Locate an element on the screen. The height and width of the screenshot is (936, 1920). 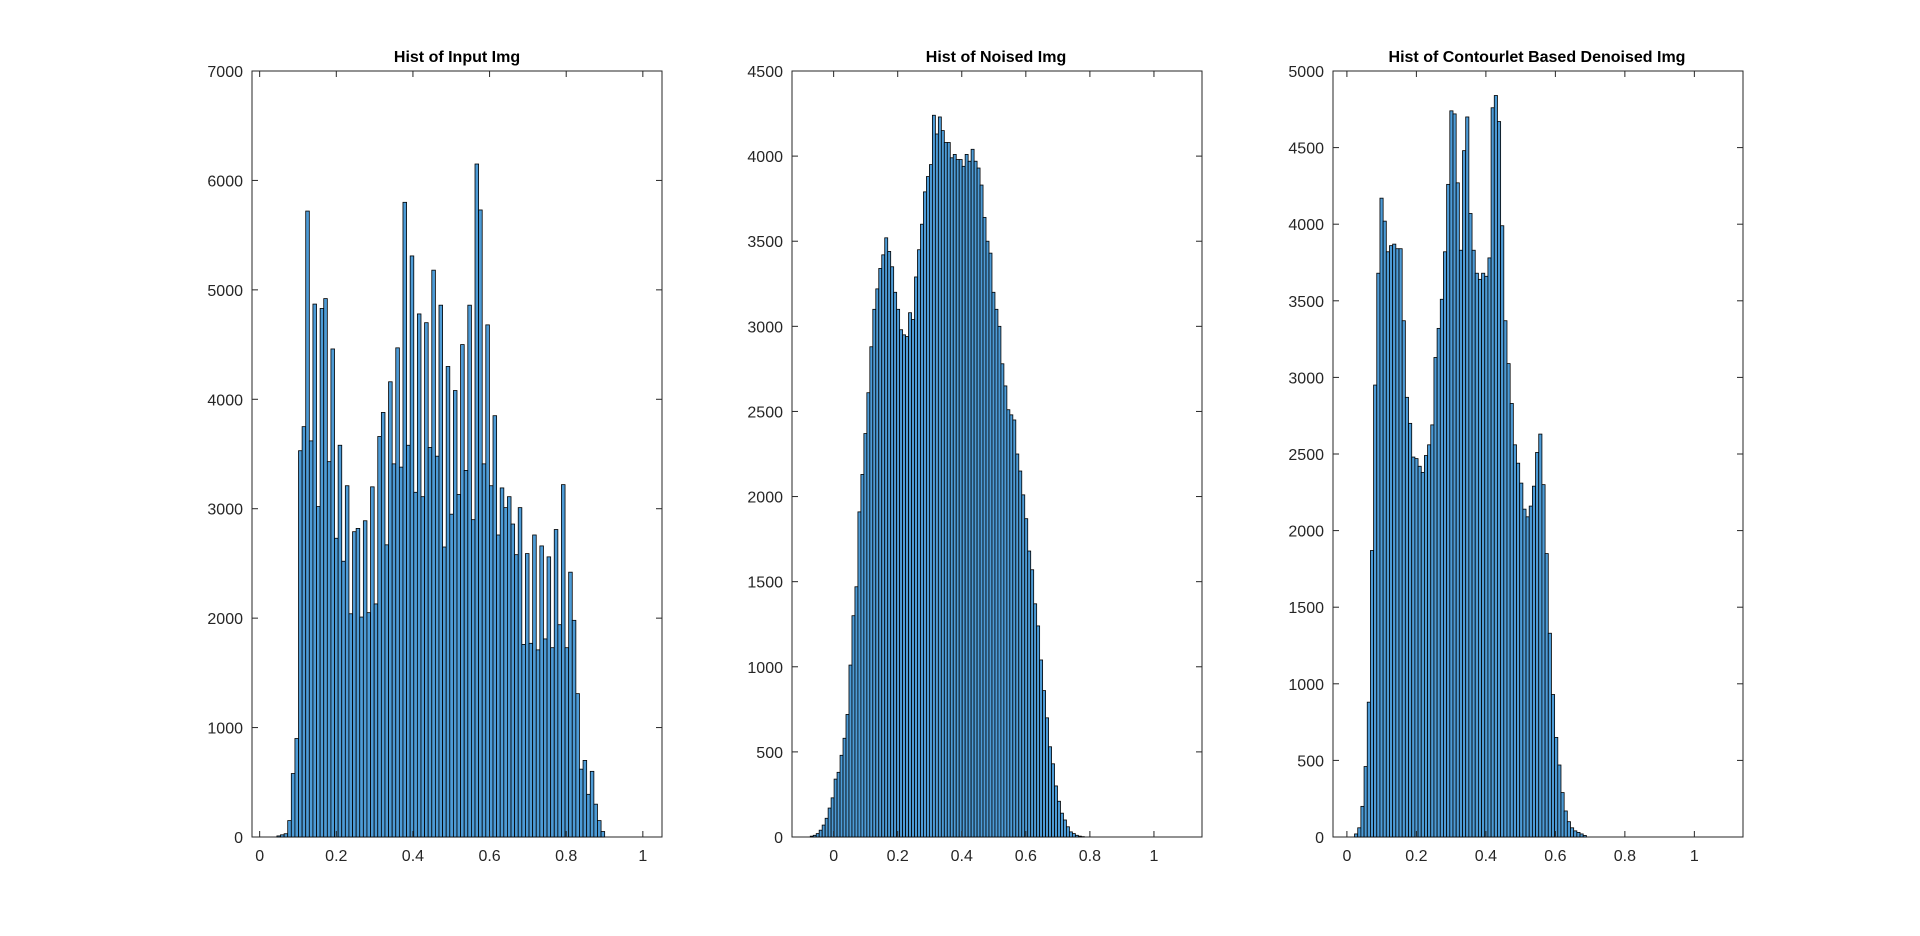
y-tick-label: 0 is located at coordinates (238, 838).